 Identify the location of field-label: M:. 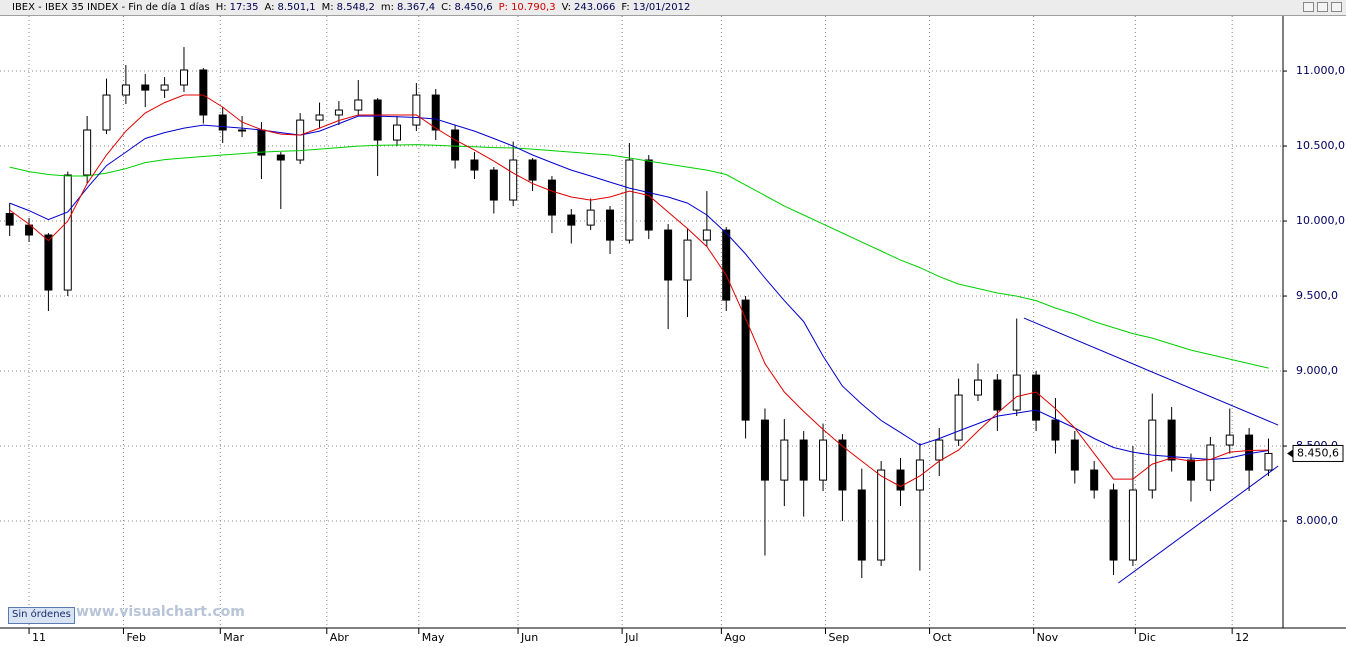
(327, 7).